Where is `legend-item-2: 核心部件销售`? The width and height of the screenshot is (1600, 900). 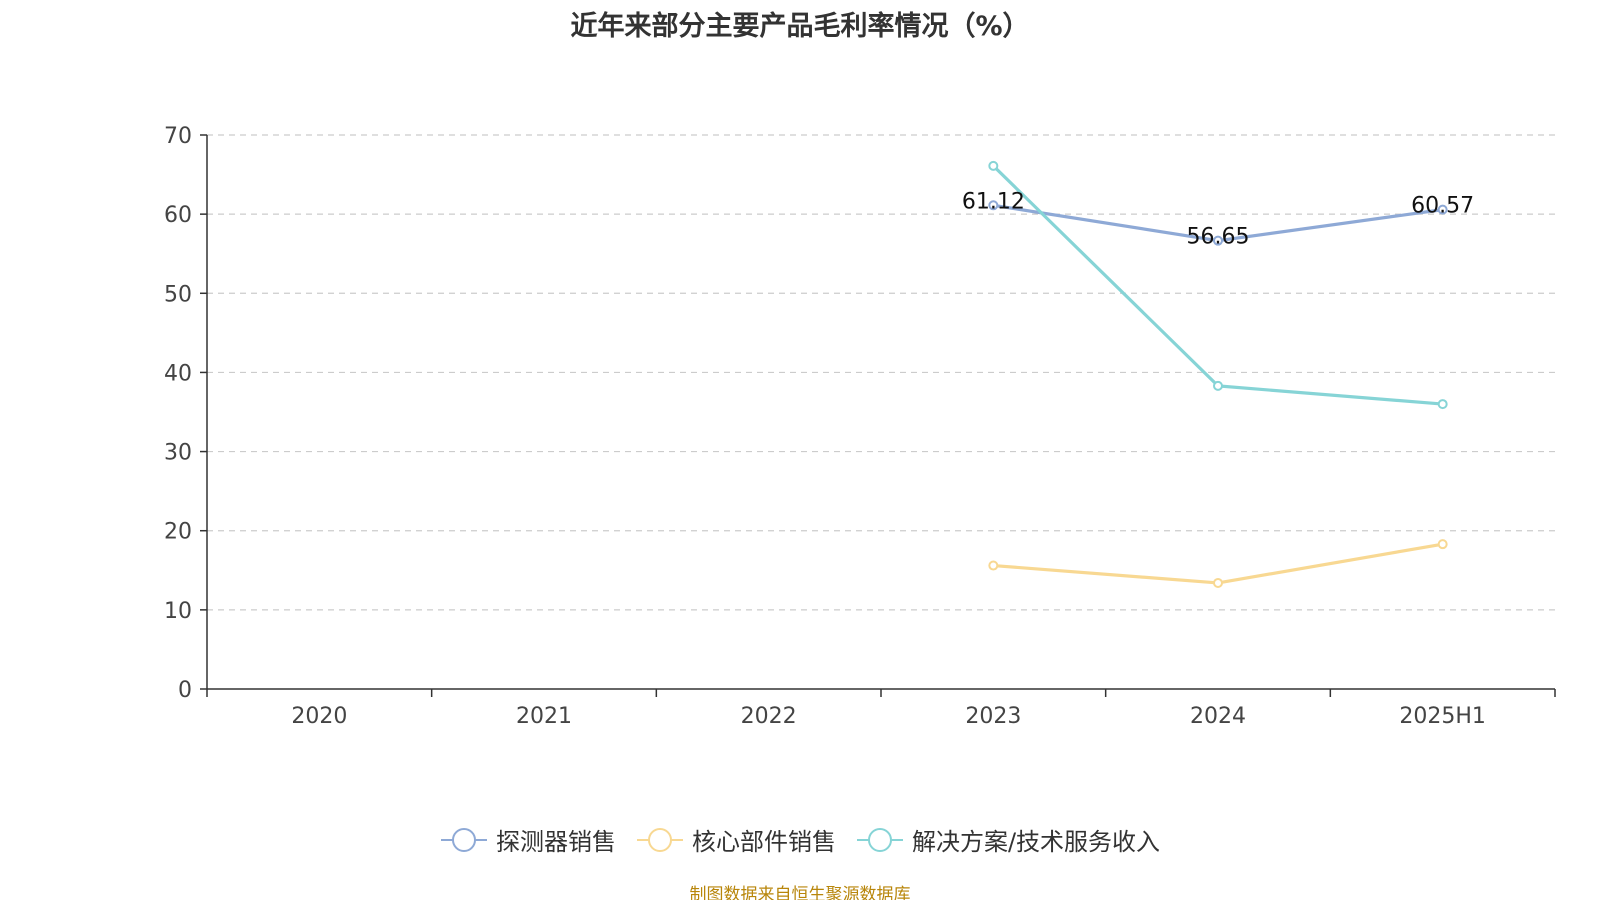 legend-item-2: 核心部件销售 is located at coordinates (736, 839).